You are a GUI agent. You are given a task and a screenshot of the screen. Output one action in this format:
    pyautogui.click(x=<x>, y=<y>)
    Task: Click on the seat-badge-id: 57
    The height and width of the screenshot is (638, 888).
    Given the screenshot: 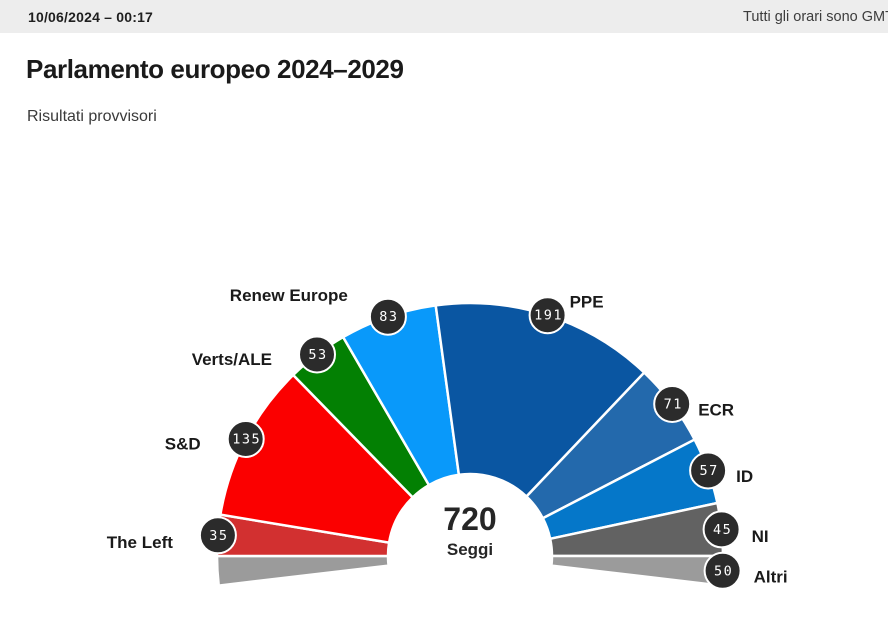 What is the action you would take?
    pyautogui.click(x=708, y=470)
    